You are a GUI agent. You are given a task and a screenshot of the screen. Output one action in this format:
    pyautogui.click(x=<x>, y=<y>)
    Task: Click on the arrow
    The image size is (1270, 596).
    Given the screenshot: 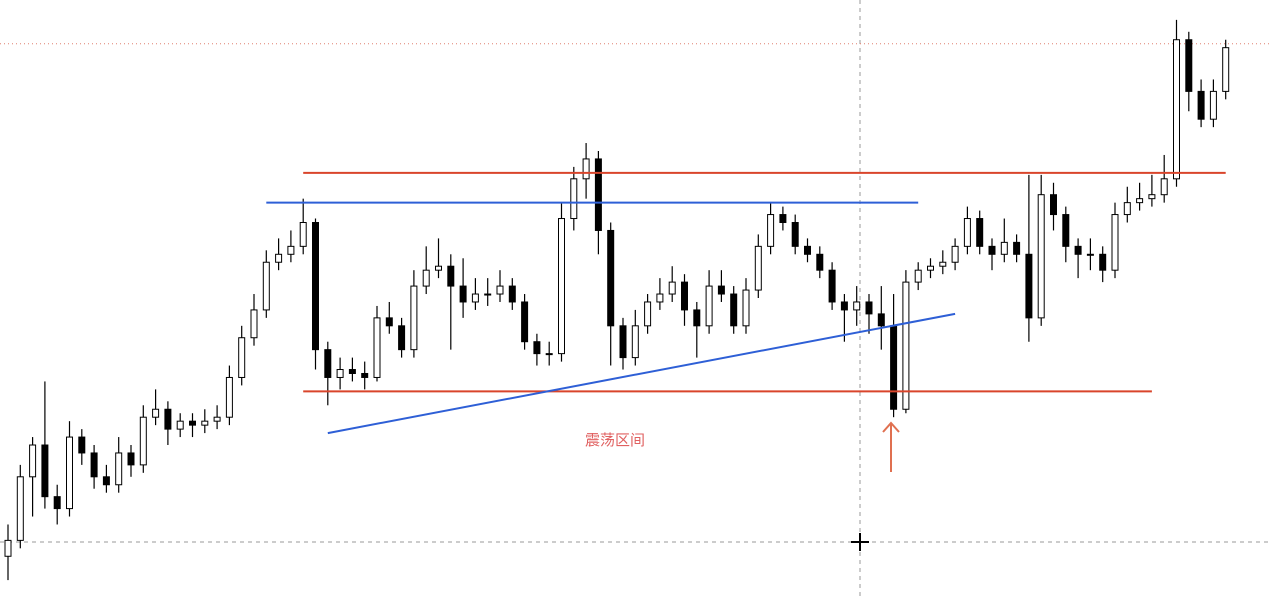 What is the action you would take?
    pyautogui.click(x=891, y=446)
    